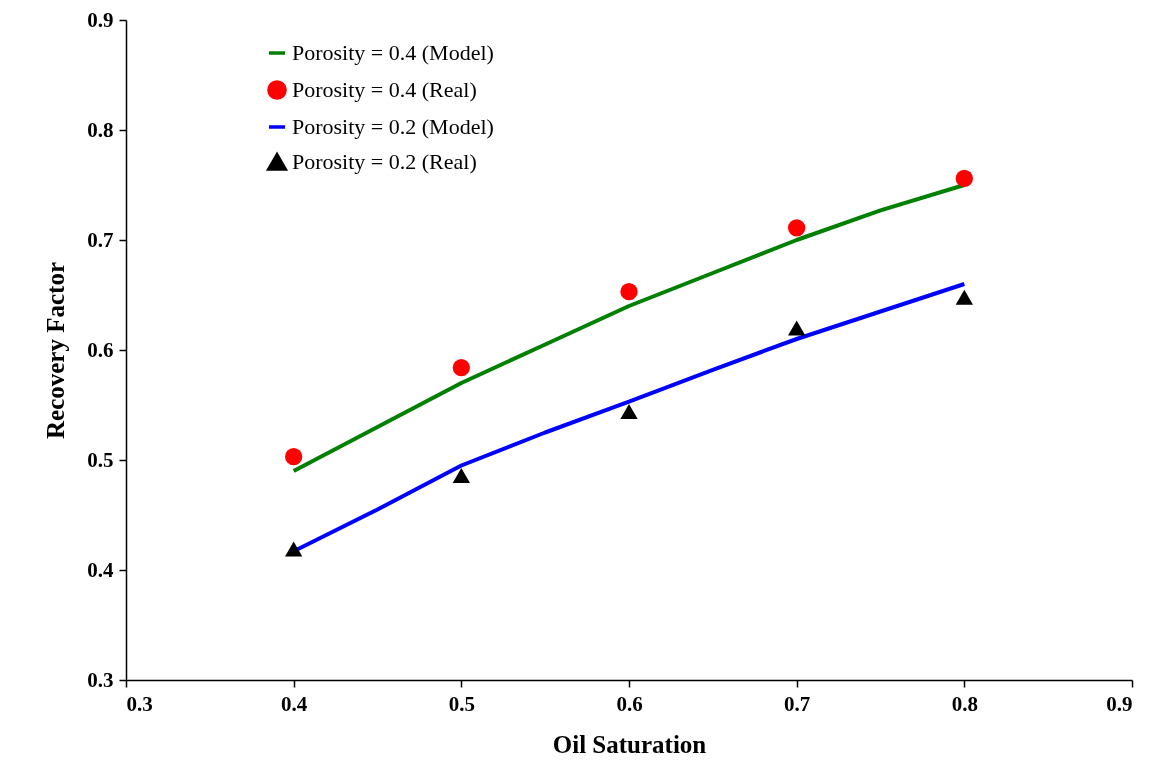  Describe the element at coordinates (100, 129) in the screenshot. I see `y-tick-label: 0.8` at that location.